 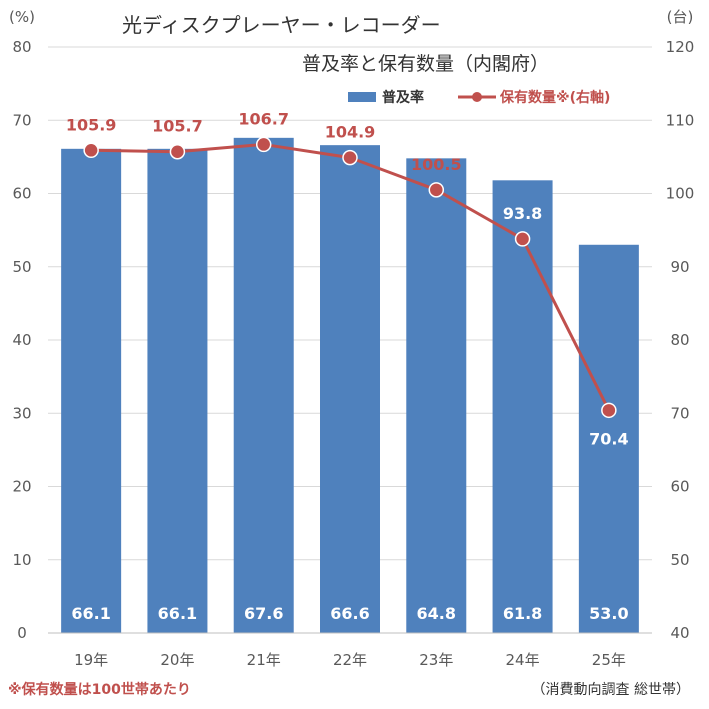 What do you see at coordinates (679, 560) in the screenshot?
I see `right-tick-label: 50` at bounding box center [679, 560].